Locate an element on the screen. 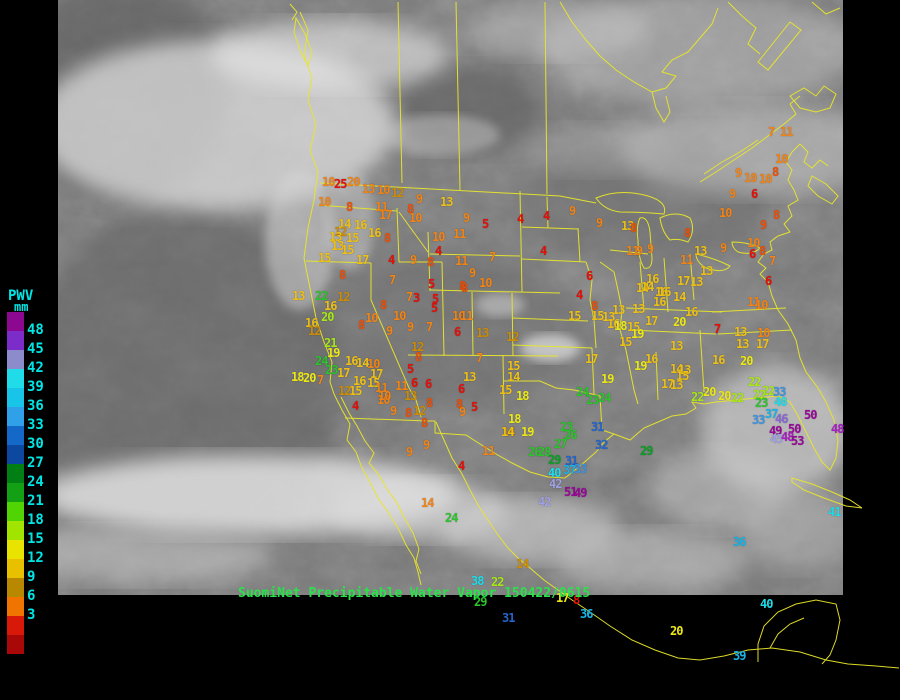 This screenshot has width=900, height=700. legend-label: 42 is located at coordinates (35, 368).